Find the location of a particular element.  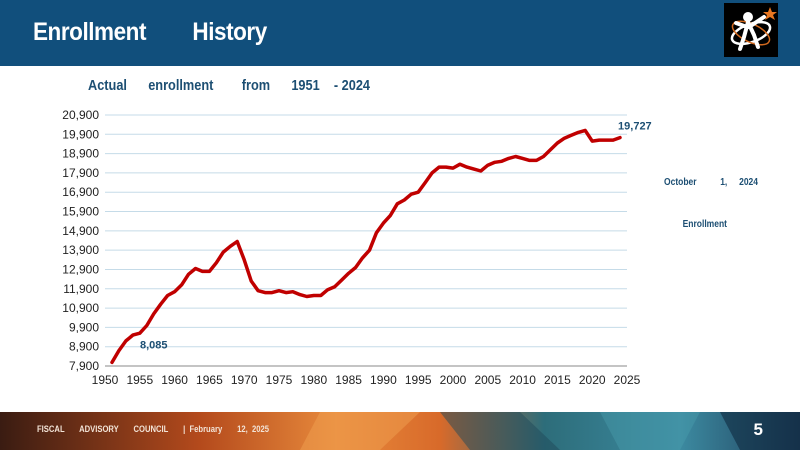

y-tick-label: 11,900 is located at coordinates (81, 289).